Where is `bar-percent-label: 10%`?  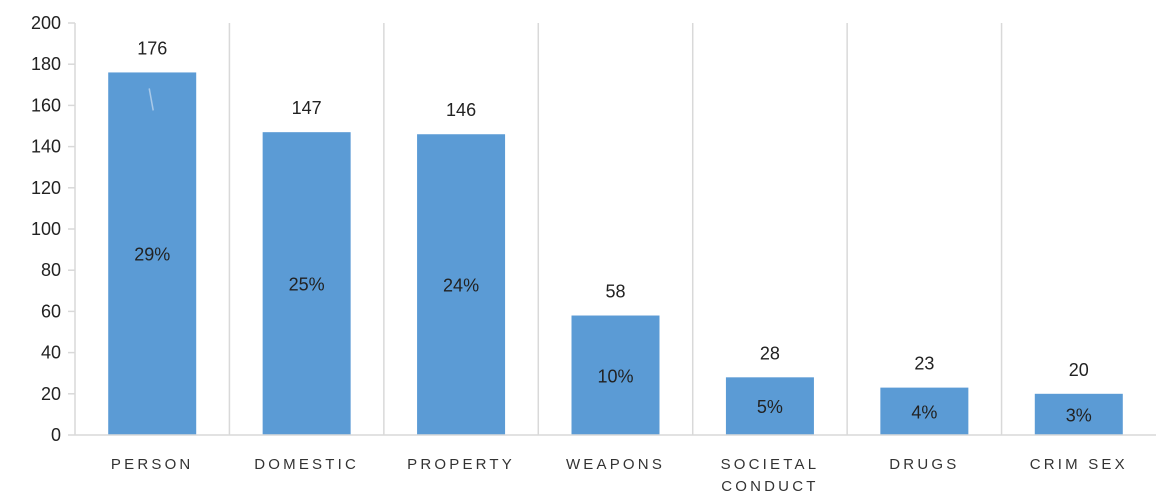 bar-percent-label: 10% is located at coordinates (615, 376).